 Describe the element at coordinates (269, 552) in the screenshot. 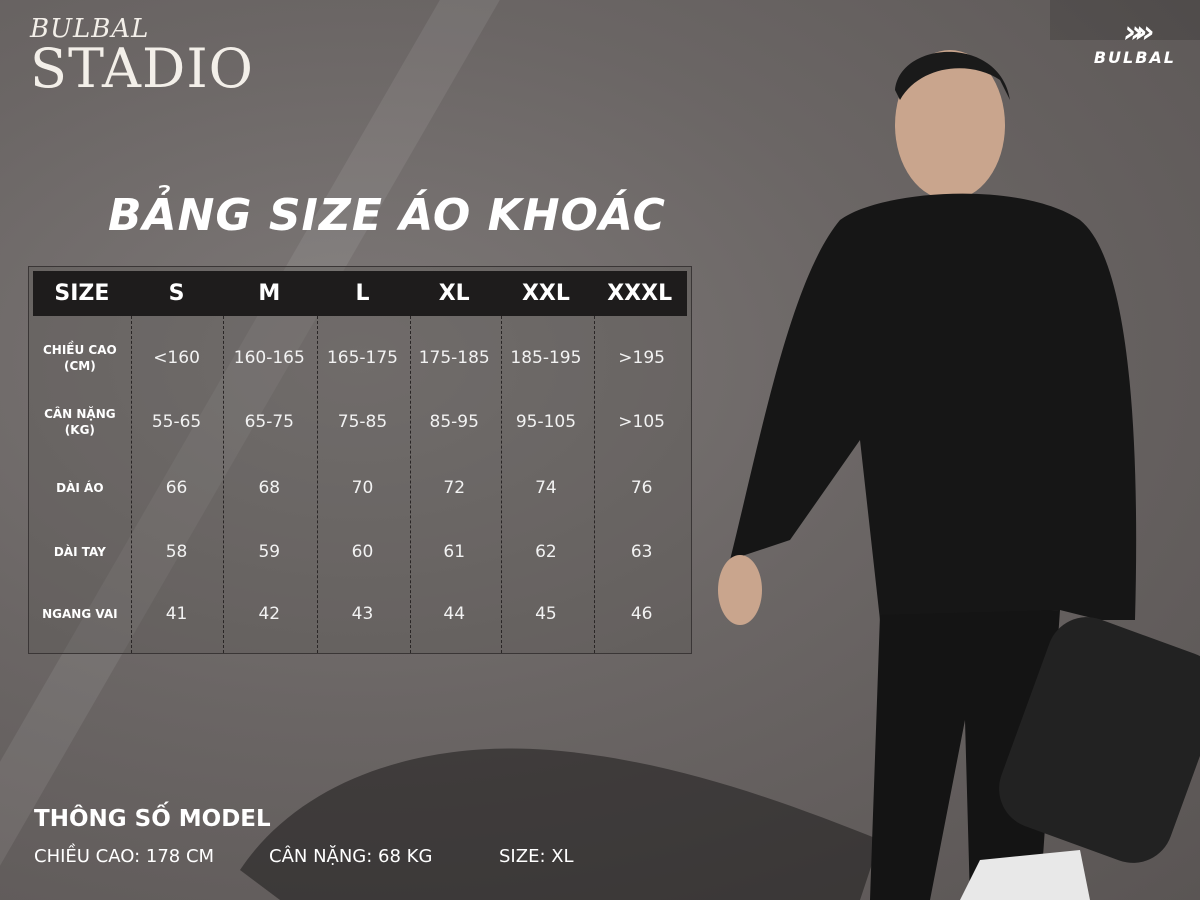

I see `table-cell: 59` at that location.